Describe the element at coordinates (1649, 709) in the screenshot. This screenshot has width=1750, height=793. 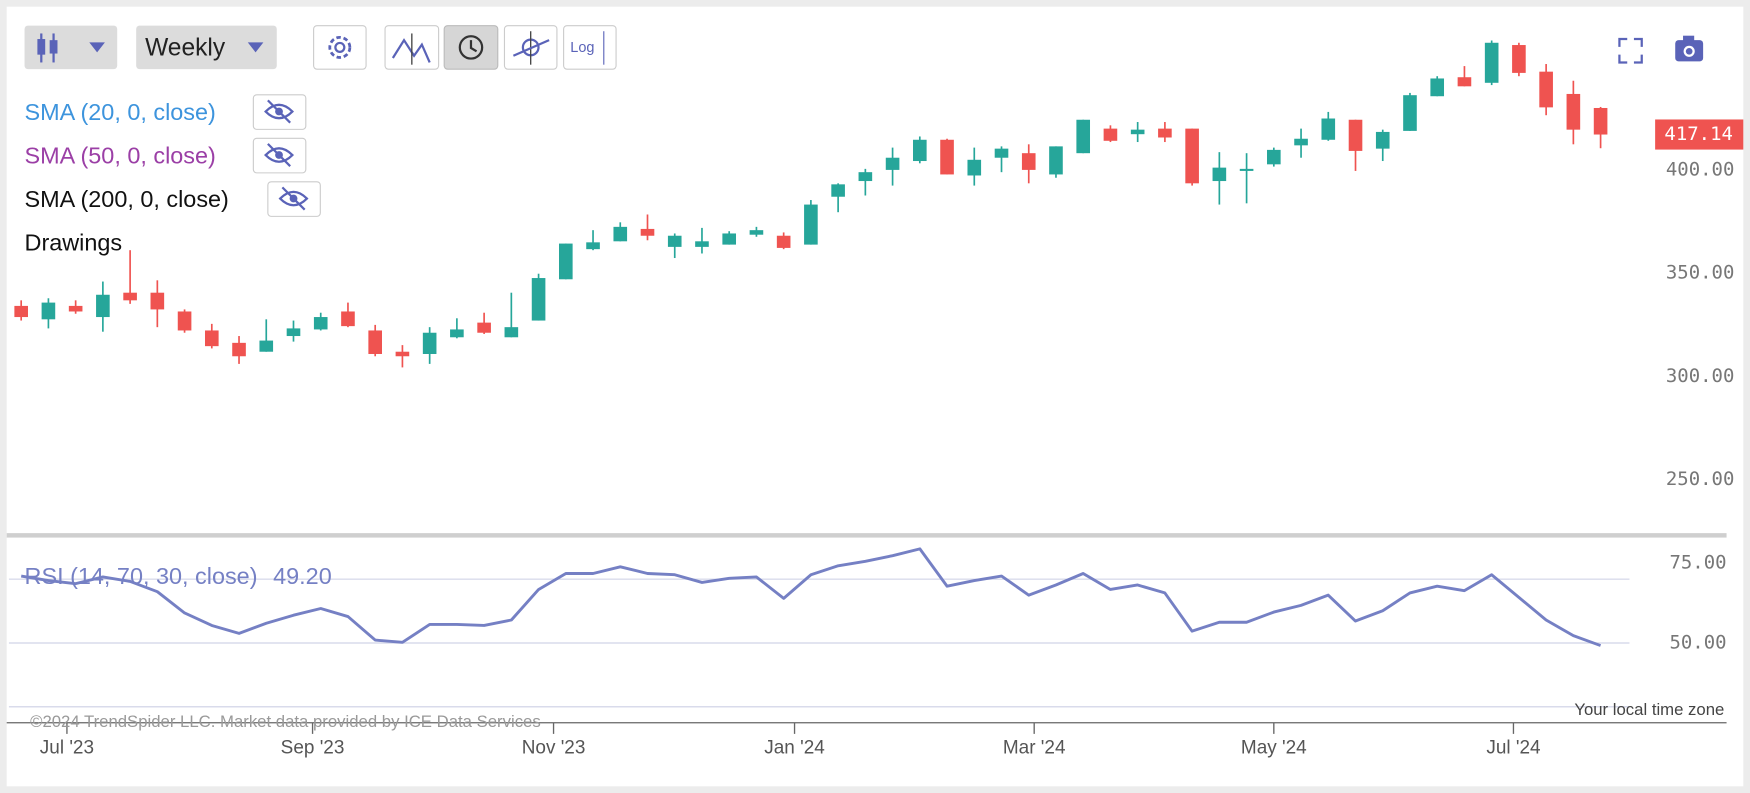
I see `timezone-label: Your local time zone` at that location.